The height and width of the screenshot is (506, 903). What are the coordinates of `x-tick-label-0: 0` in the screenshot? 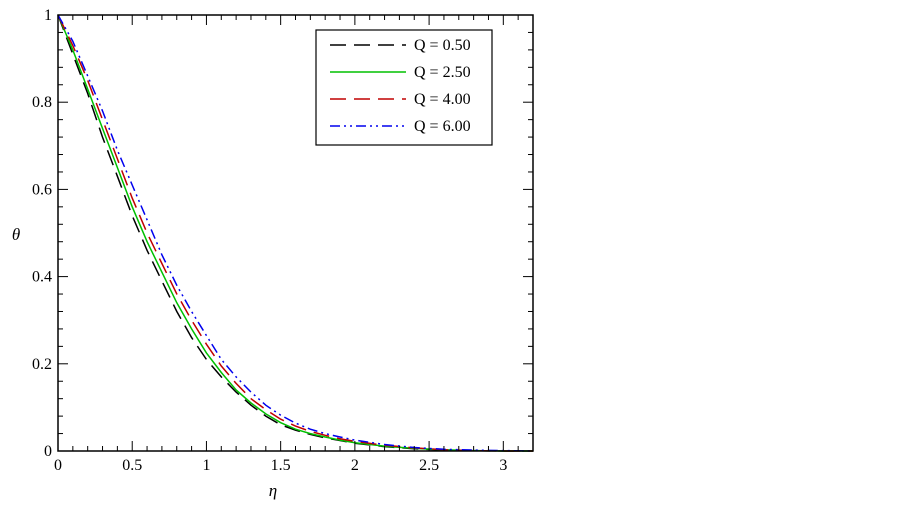 It's located at (58, 465).